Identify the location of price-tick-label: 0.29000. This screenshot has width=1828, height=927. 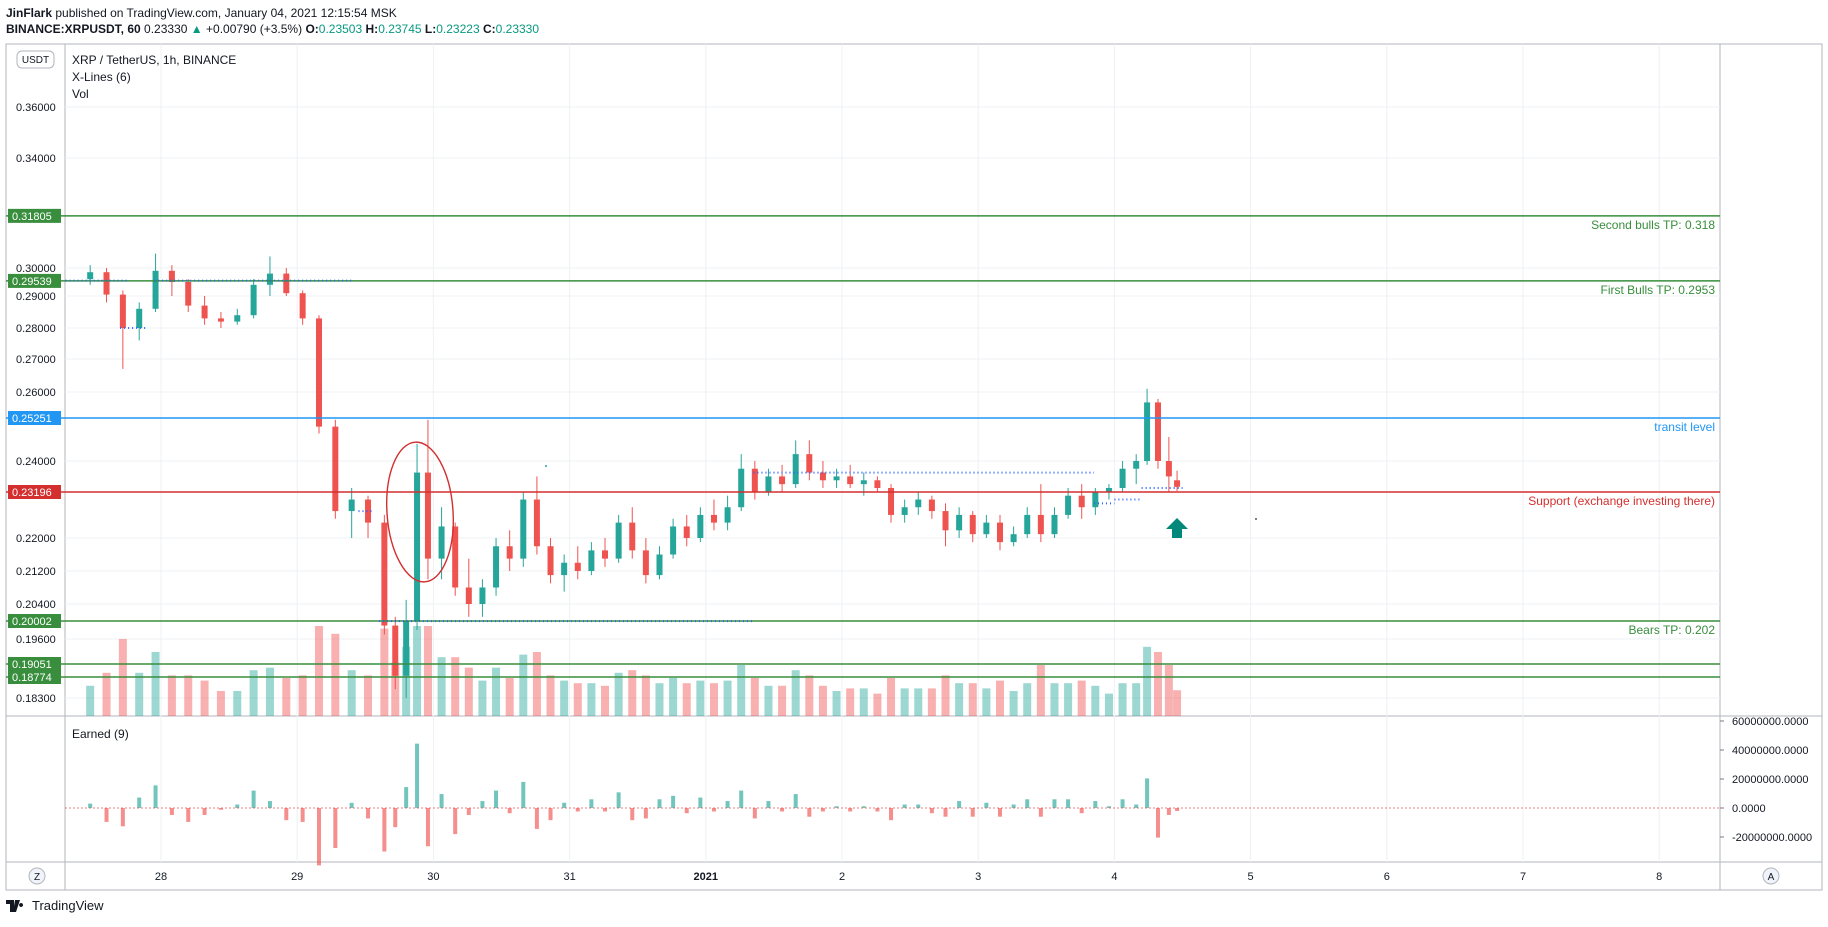
(36, 297).